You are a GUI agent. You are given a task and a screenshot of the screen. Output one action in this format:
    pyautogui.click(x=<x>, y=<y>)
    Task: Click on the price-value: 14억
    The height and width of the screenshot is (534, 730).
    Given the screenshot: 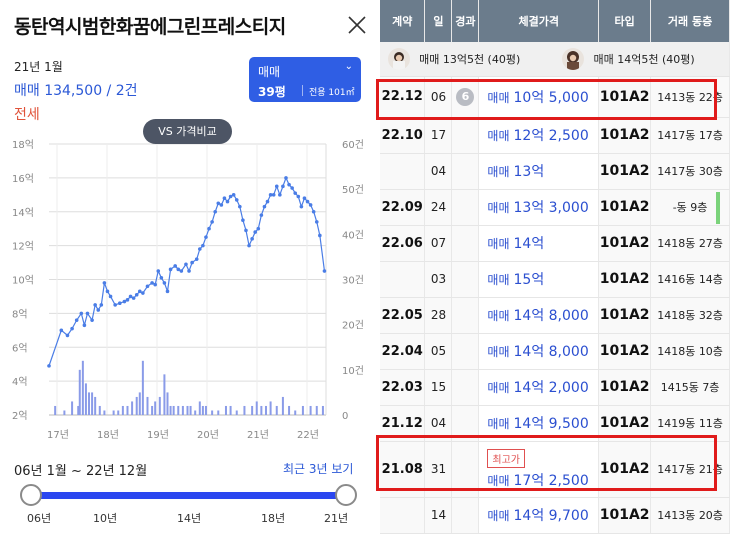 What is the action you would take?
    pyautogui.click(x=529, y=244)
    